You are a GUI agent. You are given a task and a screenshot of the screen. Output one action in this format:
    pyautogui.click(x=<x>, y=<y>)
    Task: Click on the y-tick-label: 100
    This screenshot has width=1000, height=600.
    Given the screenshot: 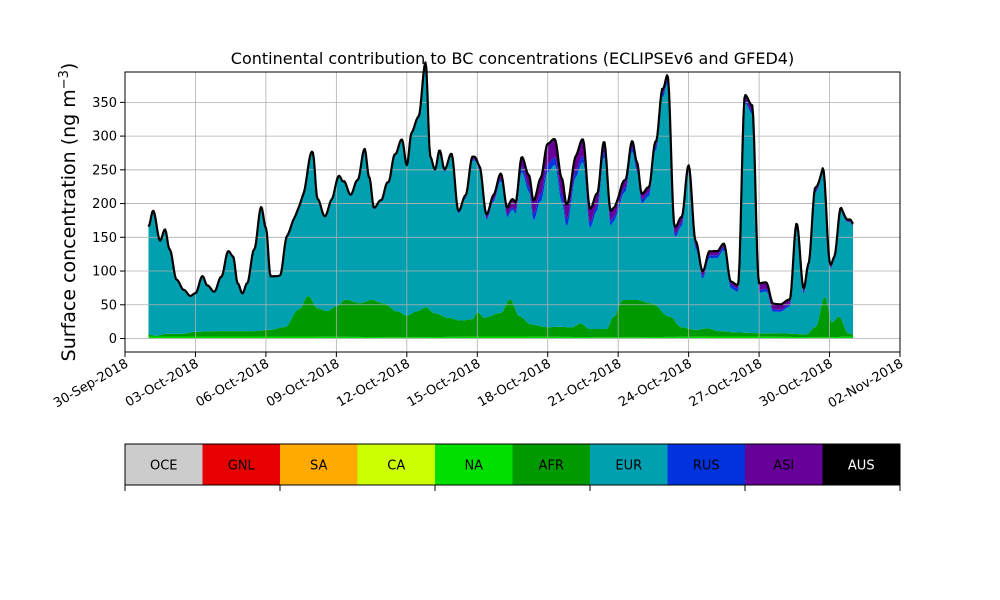 What is the action you would take?
    pyautogui.click(x=104, y=272)
    